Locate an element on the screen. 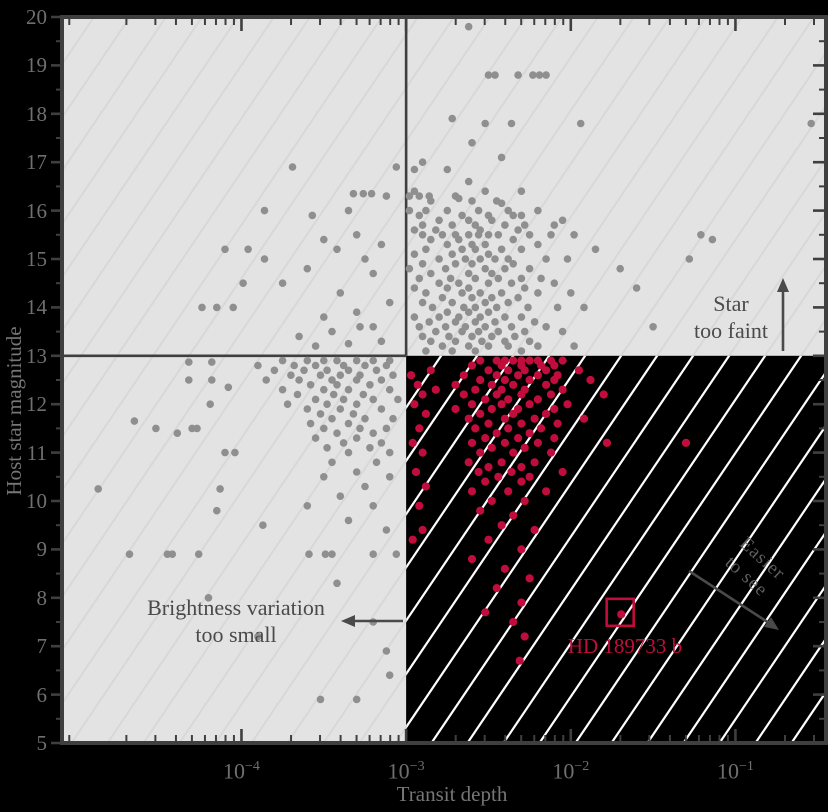 This screenshot has height=812, width=828. y-tick-label: 16 is located at coordinates (36, 210).